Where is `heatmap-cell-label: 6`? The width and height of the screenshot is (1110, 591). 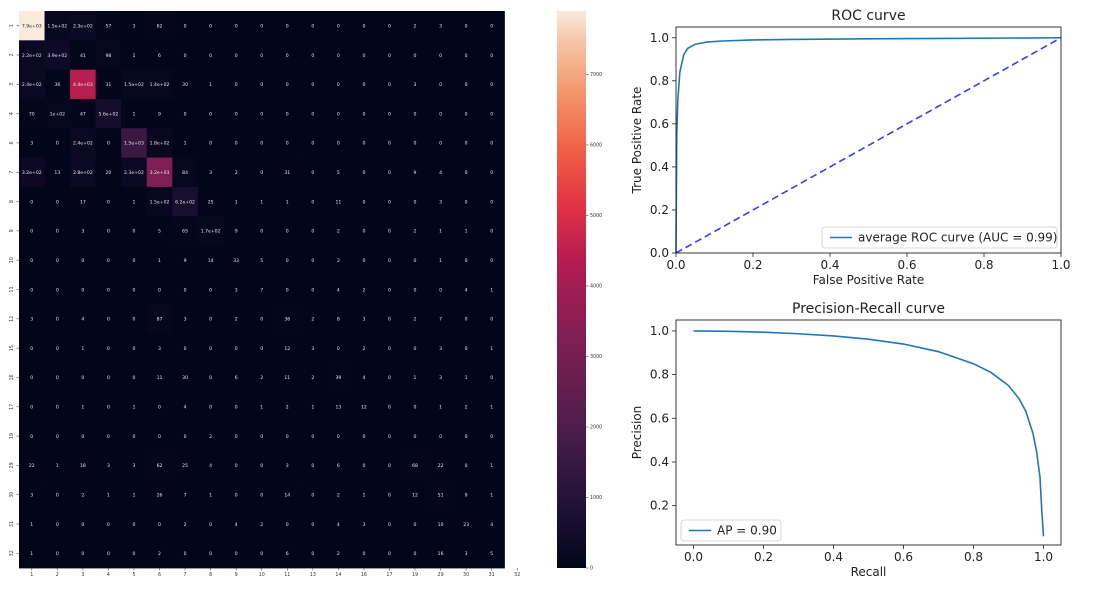 heatmap-cell-label: 6 is located at coordinates (338, 466).